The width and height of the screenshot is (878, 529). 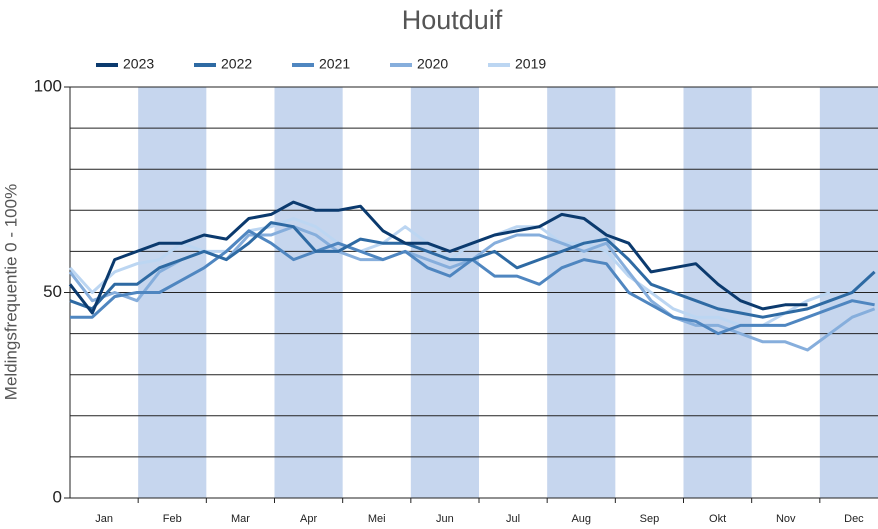 What do you see at coordinates (717, 519) in the screenshot?
I see `x-tick-label: Okt` at bounding box center [717, 519].